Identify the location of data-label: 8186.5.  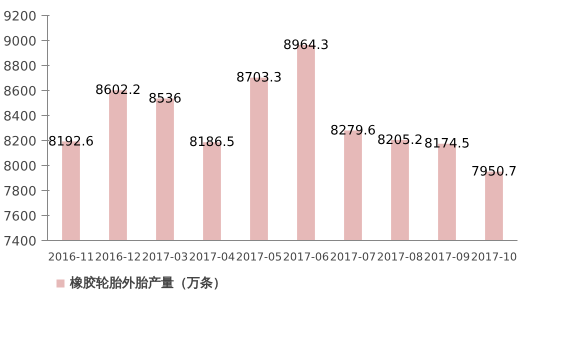
(212, 142).